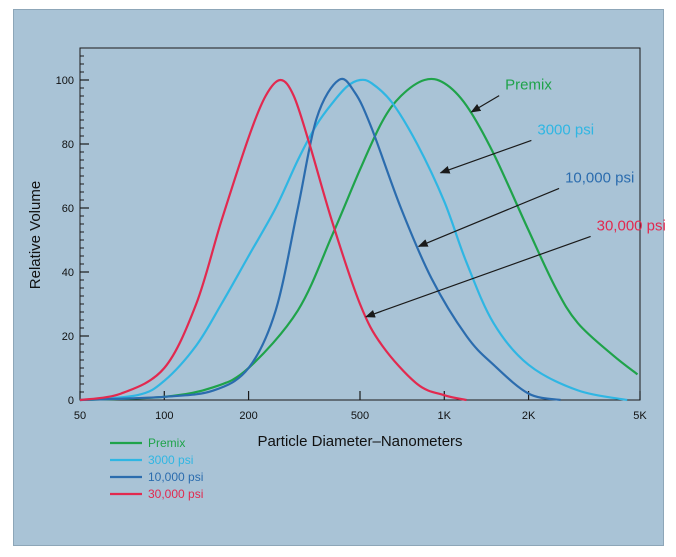  What do you see at coordinates (359, 441) in the screenshot?
I see `x-axis-title: Particle Diameter–Nanometers` at bounding box center [359, 441].